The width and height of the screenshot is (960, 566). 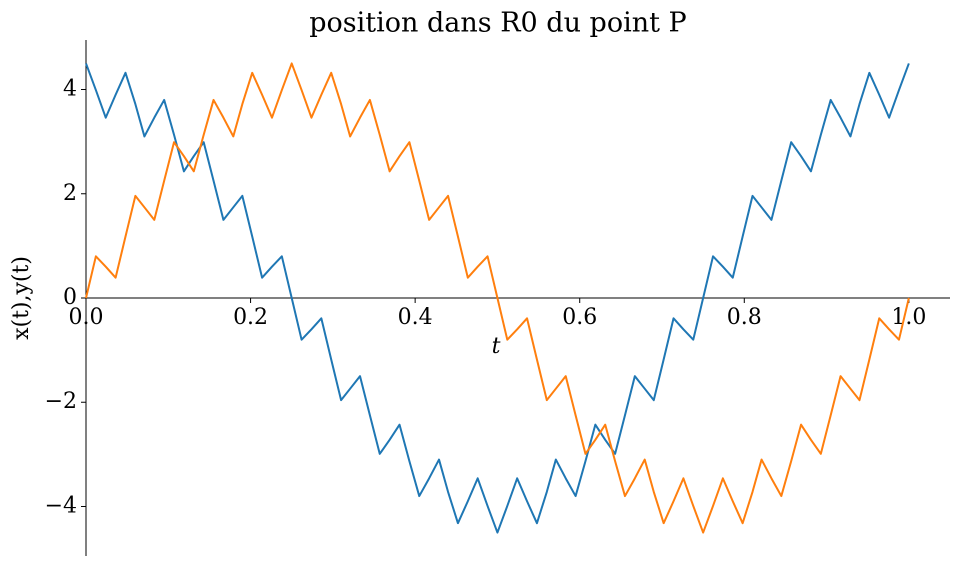 What do you see at coordinates (908, 317) in the screenshot?
I see `x-tick-label: 1.0` at bounding box center [908, 317].